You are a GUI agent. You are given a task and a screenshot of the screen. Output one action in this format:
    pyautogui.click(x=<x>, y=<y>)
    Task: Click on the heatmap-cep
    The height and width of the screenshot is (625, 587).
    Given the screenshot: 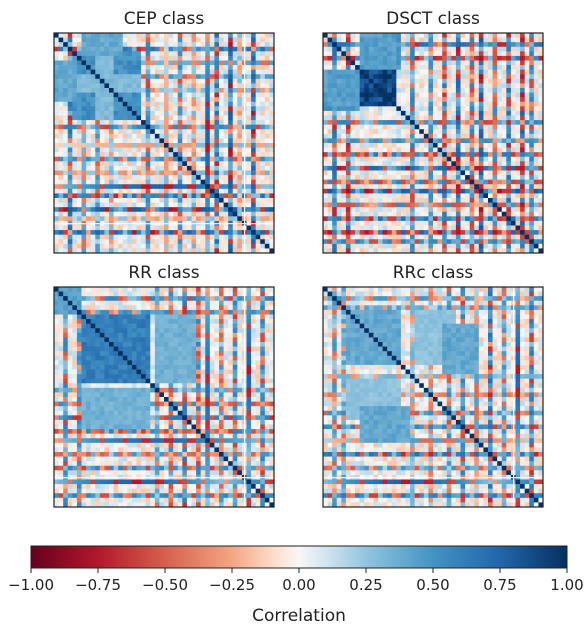 What is the action you would take?
    pyautogui.click(x=164, y=143)
    